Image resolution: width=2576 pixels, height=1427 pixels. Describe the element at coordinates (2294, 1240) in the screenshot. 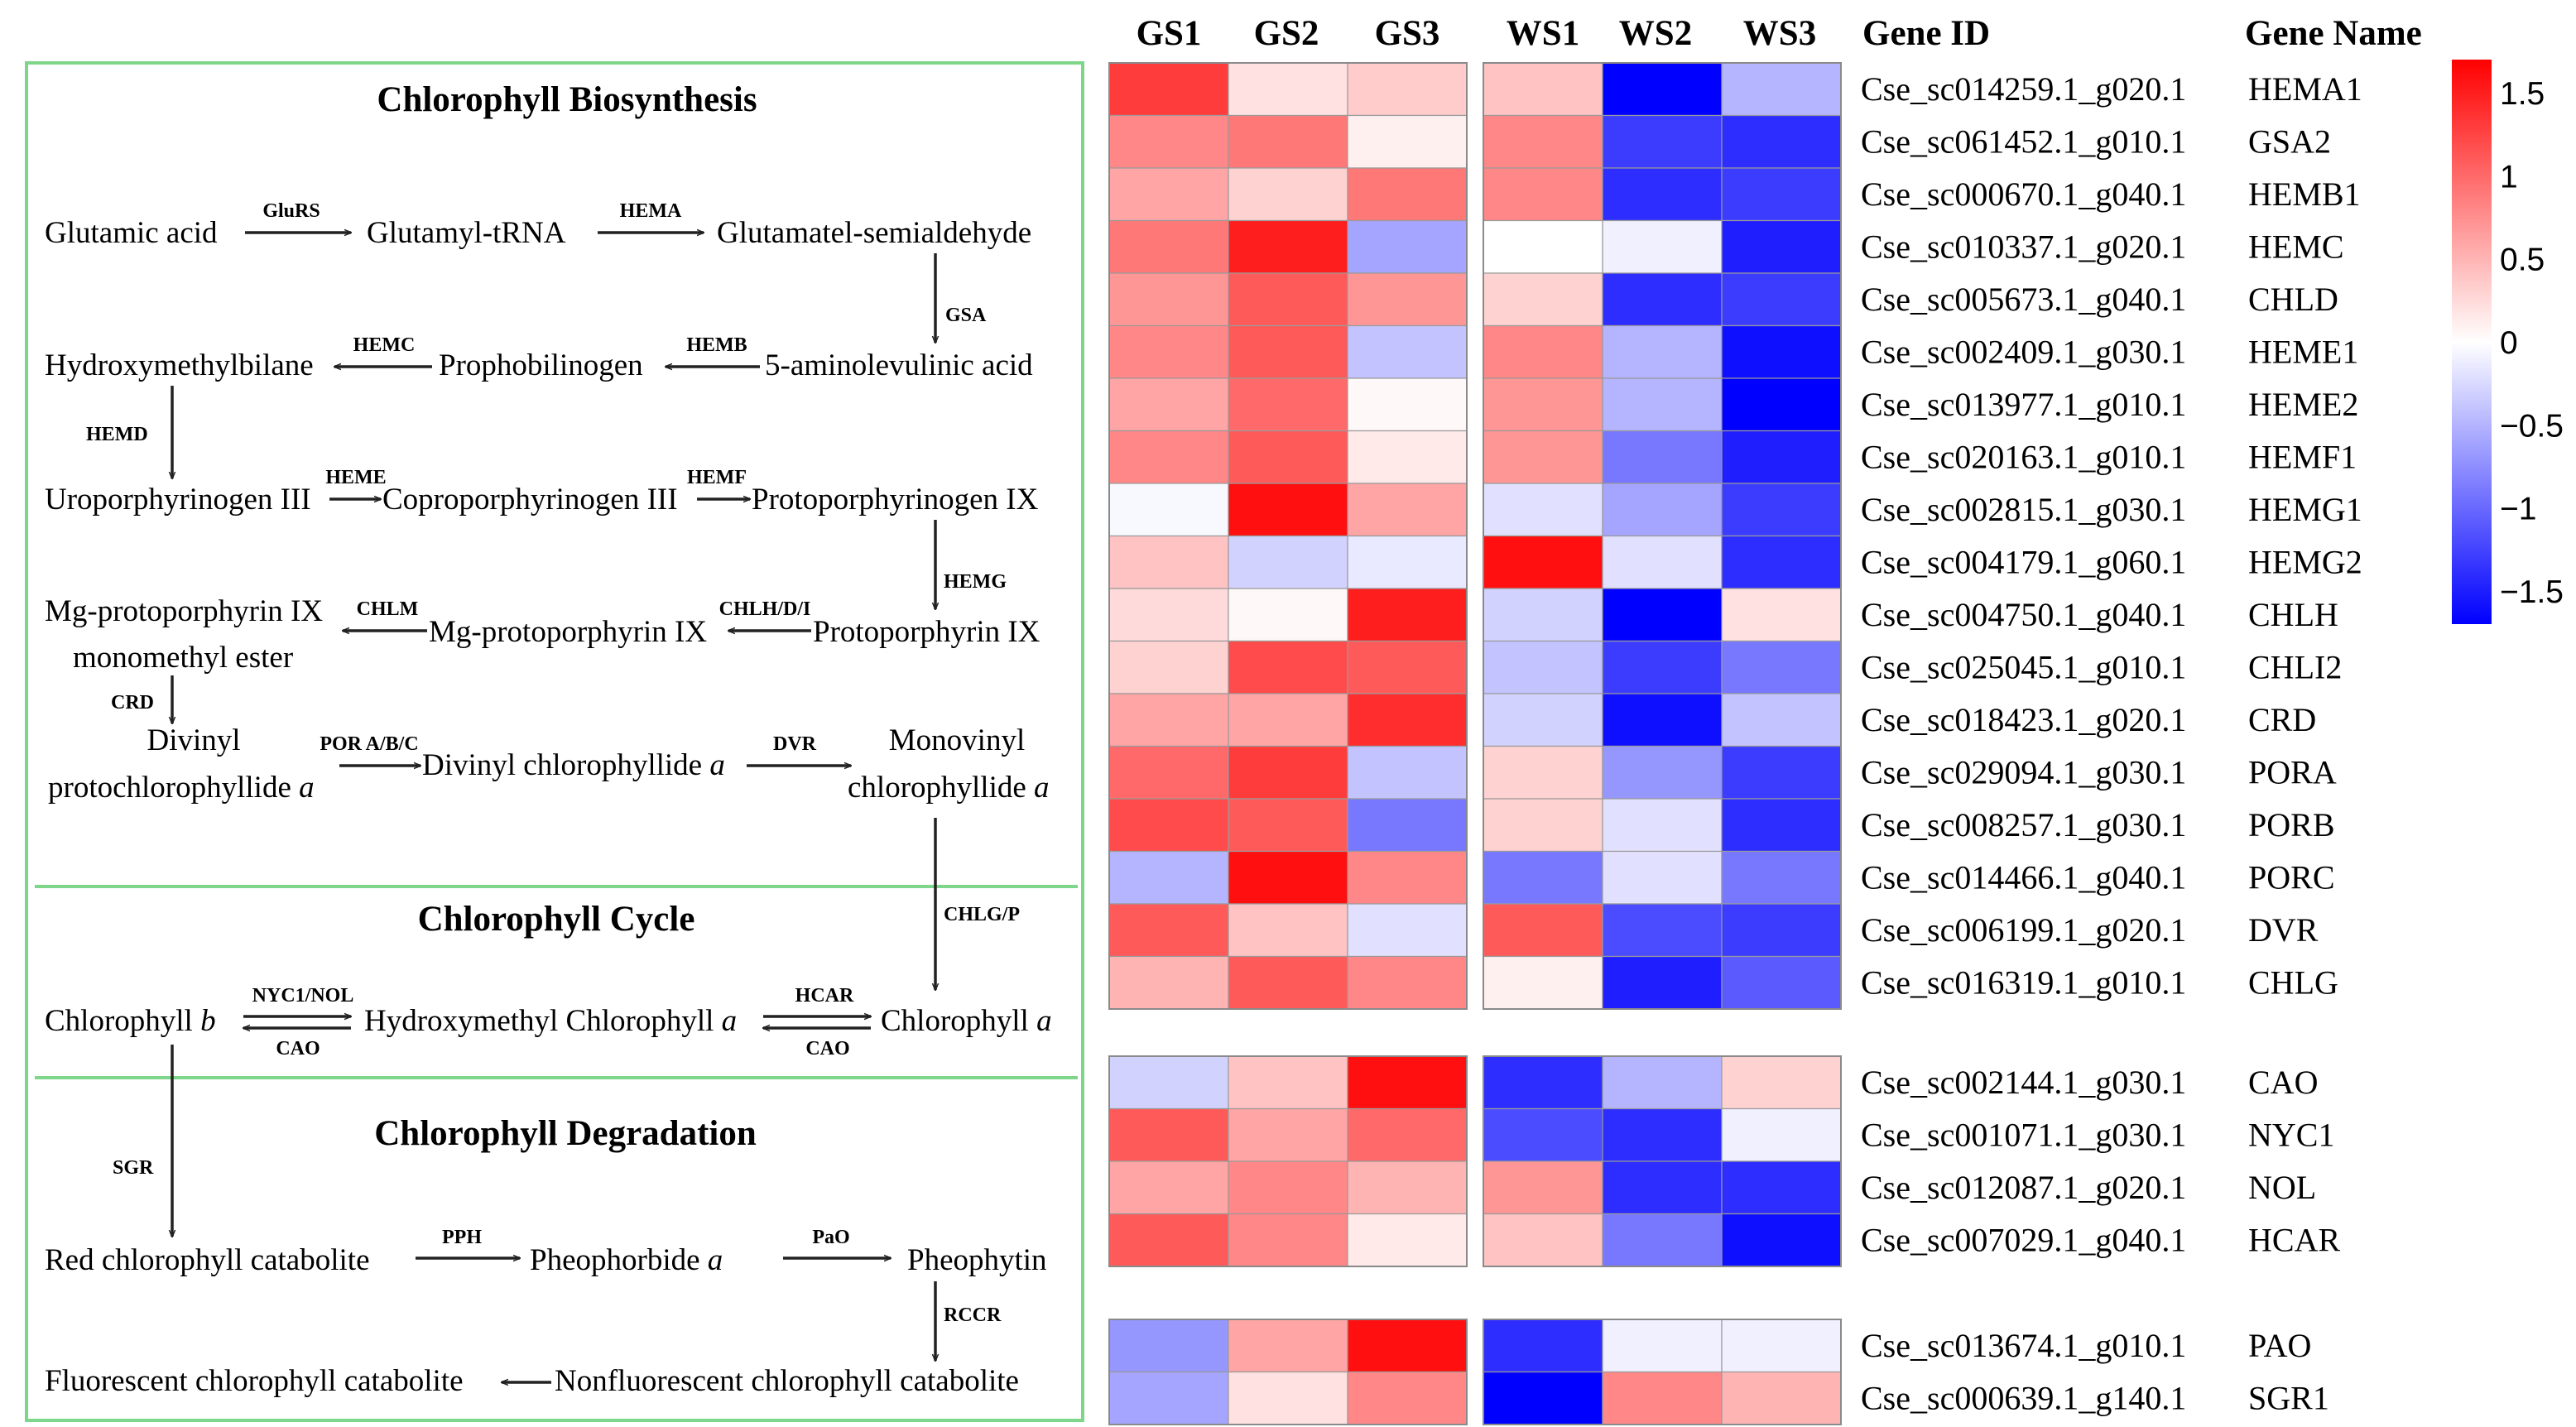

I see `gene-name-label: HCAR` at that location.